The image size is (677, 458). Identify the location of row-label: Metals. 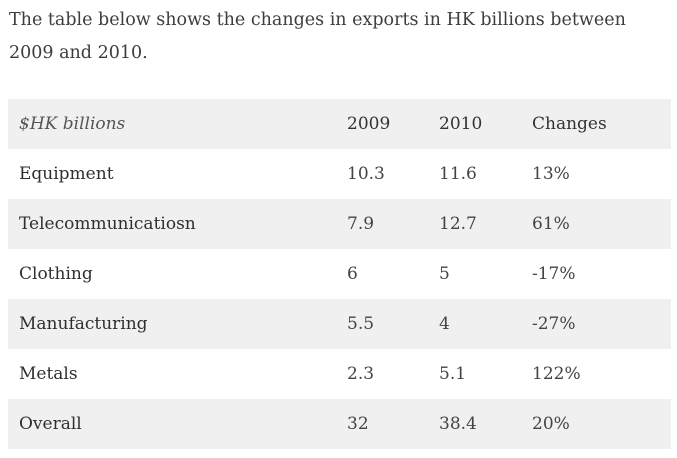
(48, 374).